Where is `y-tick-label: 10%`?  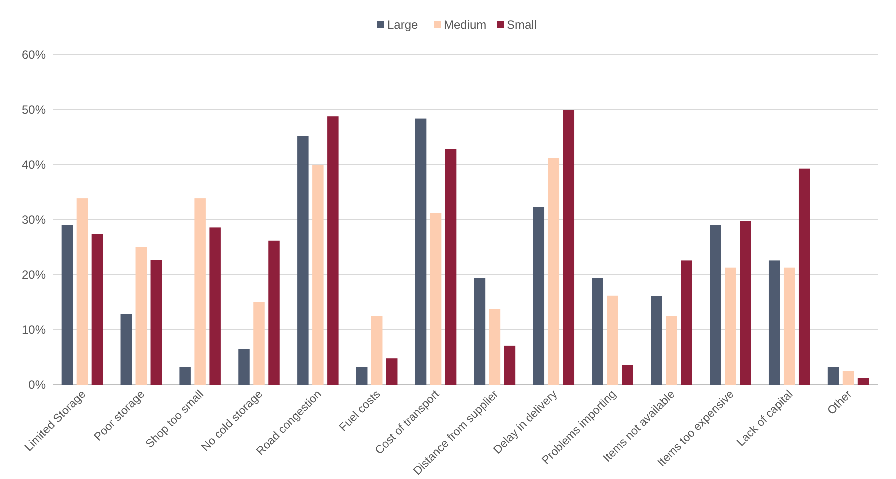
y-tick-label: 10% is located at coordinates (34, 330).